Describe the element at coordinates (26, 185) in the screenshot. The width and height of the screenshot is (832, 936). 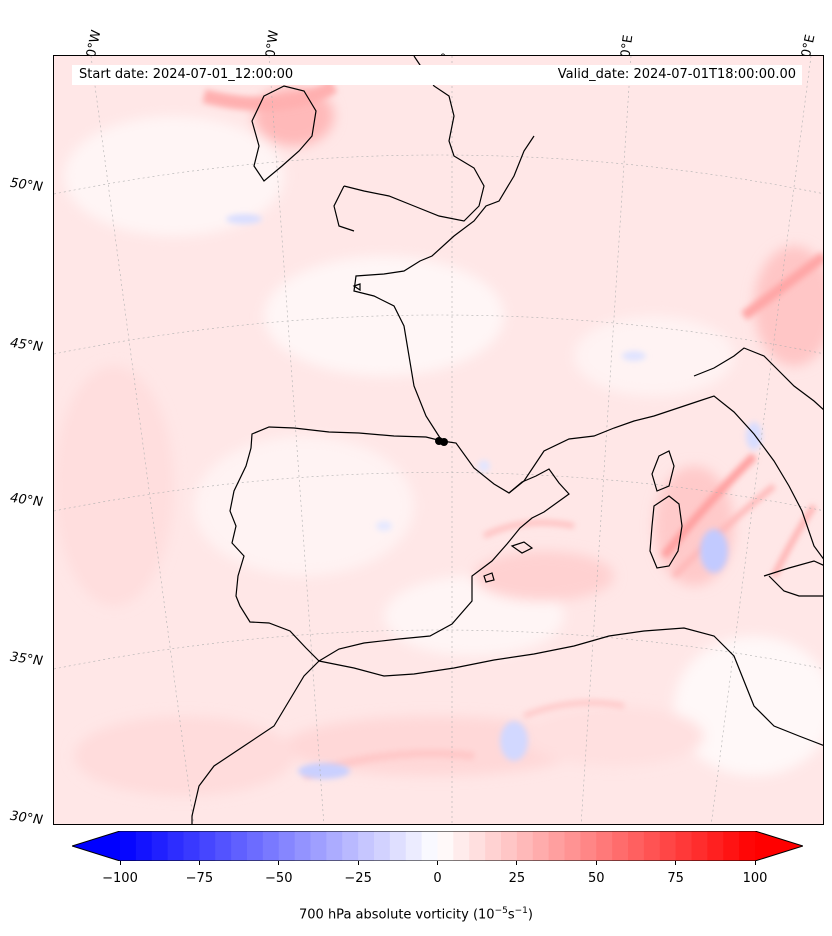
I see `lat-label-50n: 50°N` at that location.